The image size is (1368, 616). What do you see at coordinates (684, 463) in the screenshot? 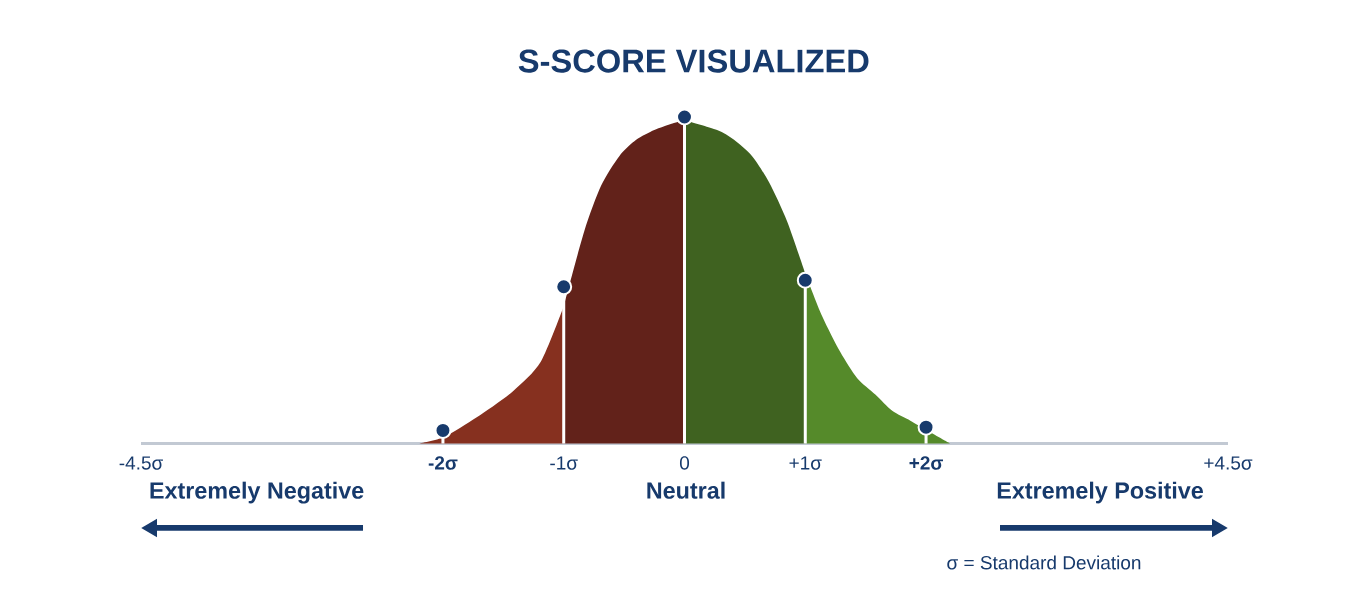
I see `x-tick-label: 0` at bounding box center [684, 463].